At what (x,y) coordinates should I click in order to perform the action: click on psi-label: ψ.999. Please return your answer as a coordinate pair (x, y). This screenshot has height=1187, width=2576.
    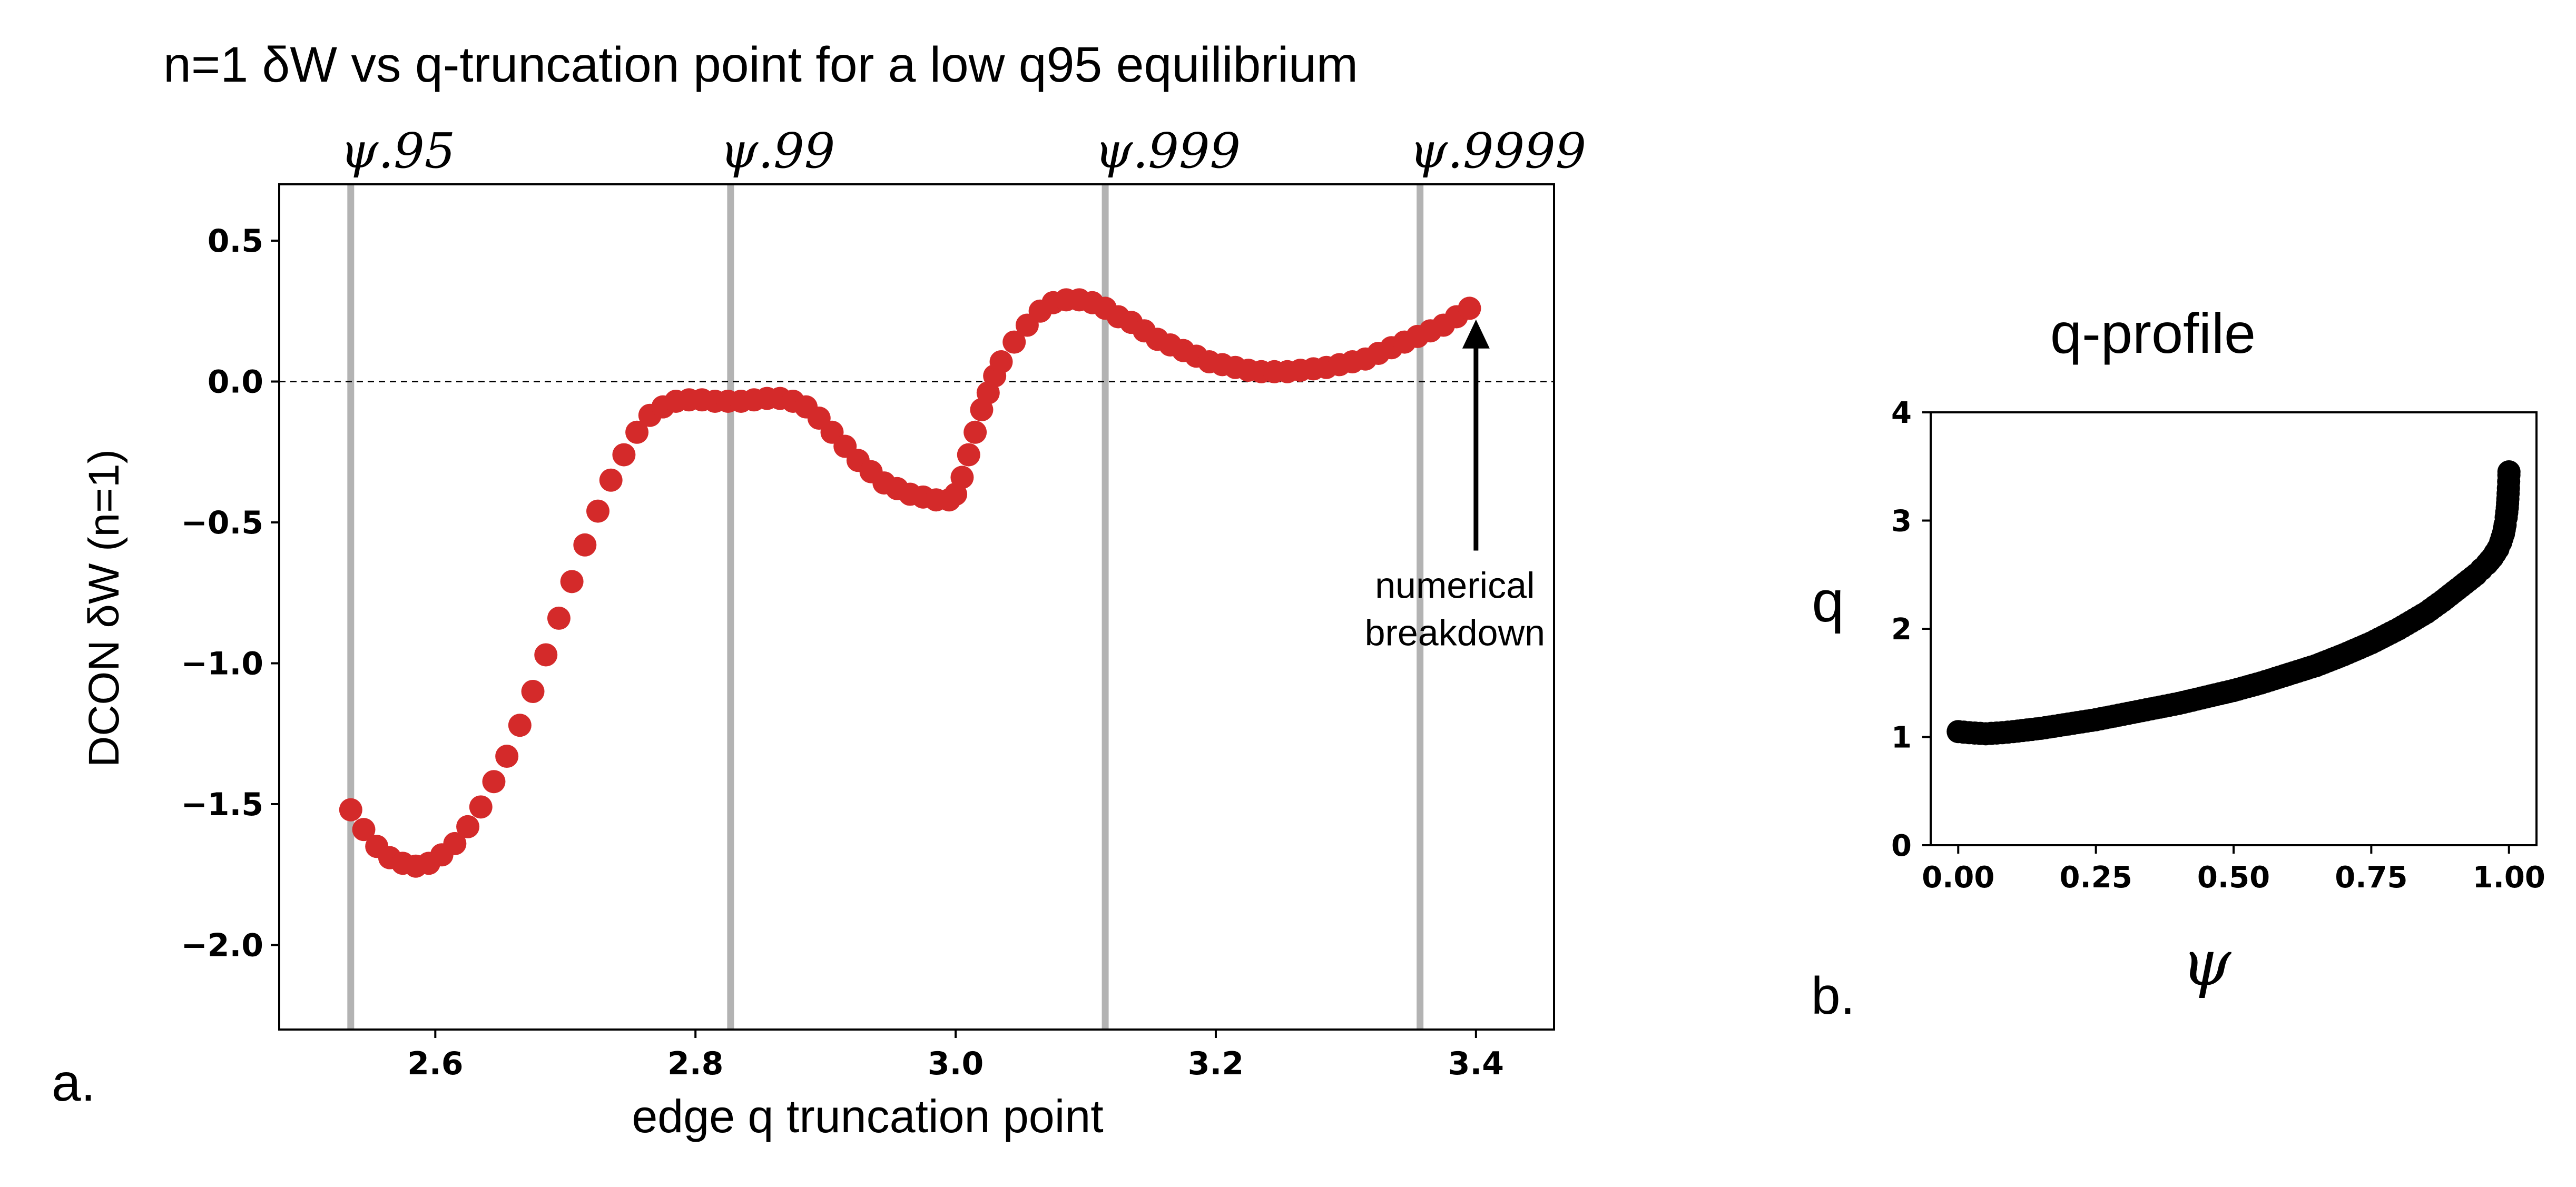
    Looking at the image, I should click on (1168, 151).